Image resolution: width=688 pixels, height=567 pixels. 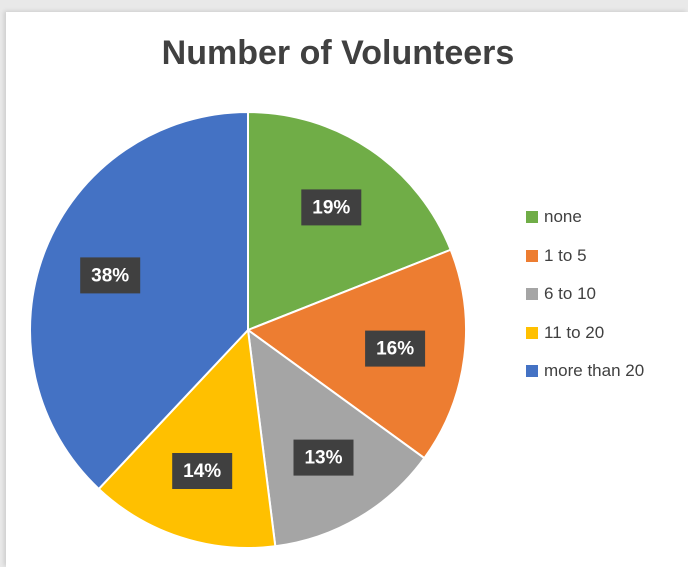 What do you see at coordinates (565, 255) in the screenshot?
I see `legend-label: 1 to 5` at bounding box center [565, 255].